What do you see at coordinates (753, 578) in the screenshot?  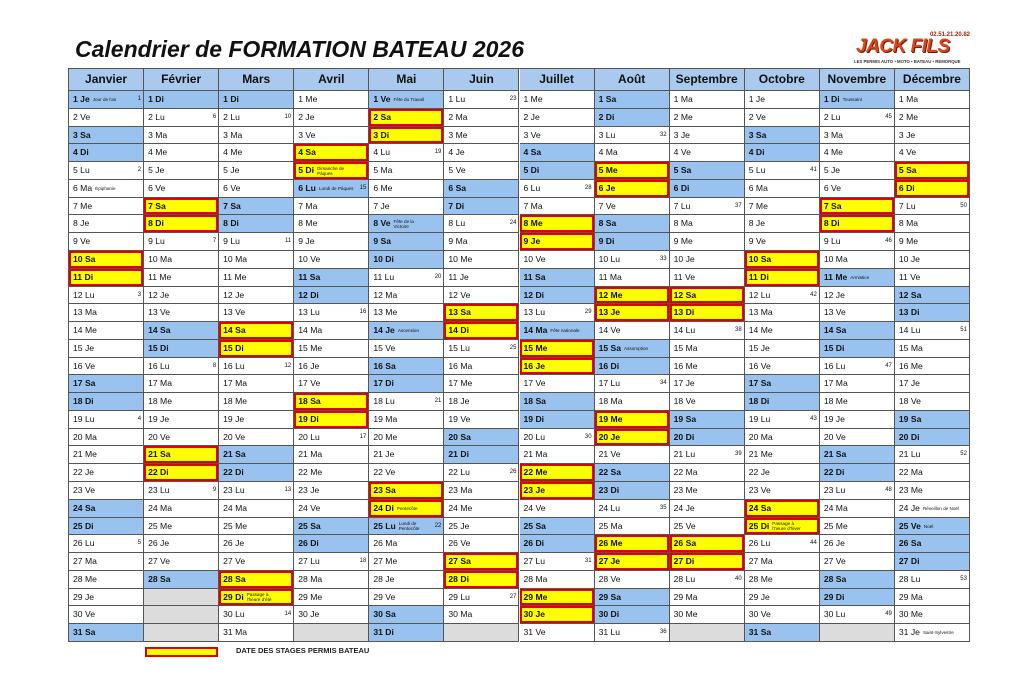 I see `day-number: 28` at bounding box center [753, 578].